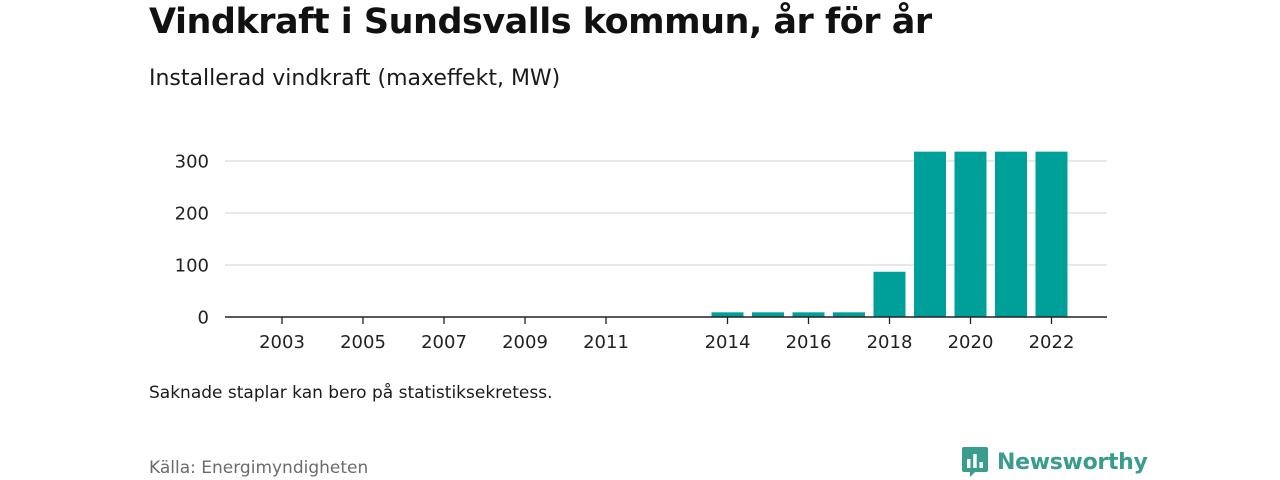 Image resolution: width=1280 pixels, height=480 pixels. I want to click on chart-title: Vindkraft i Sundsvalls kommun, år för år, so click(540, 22).